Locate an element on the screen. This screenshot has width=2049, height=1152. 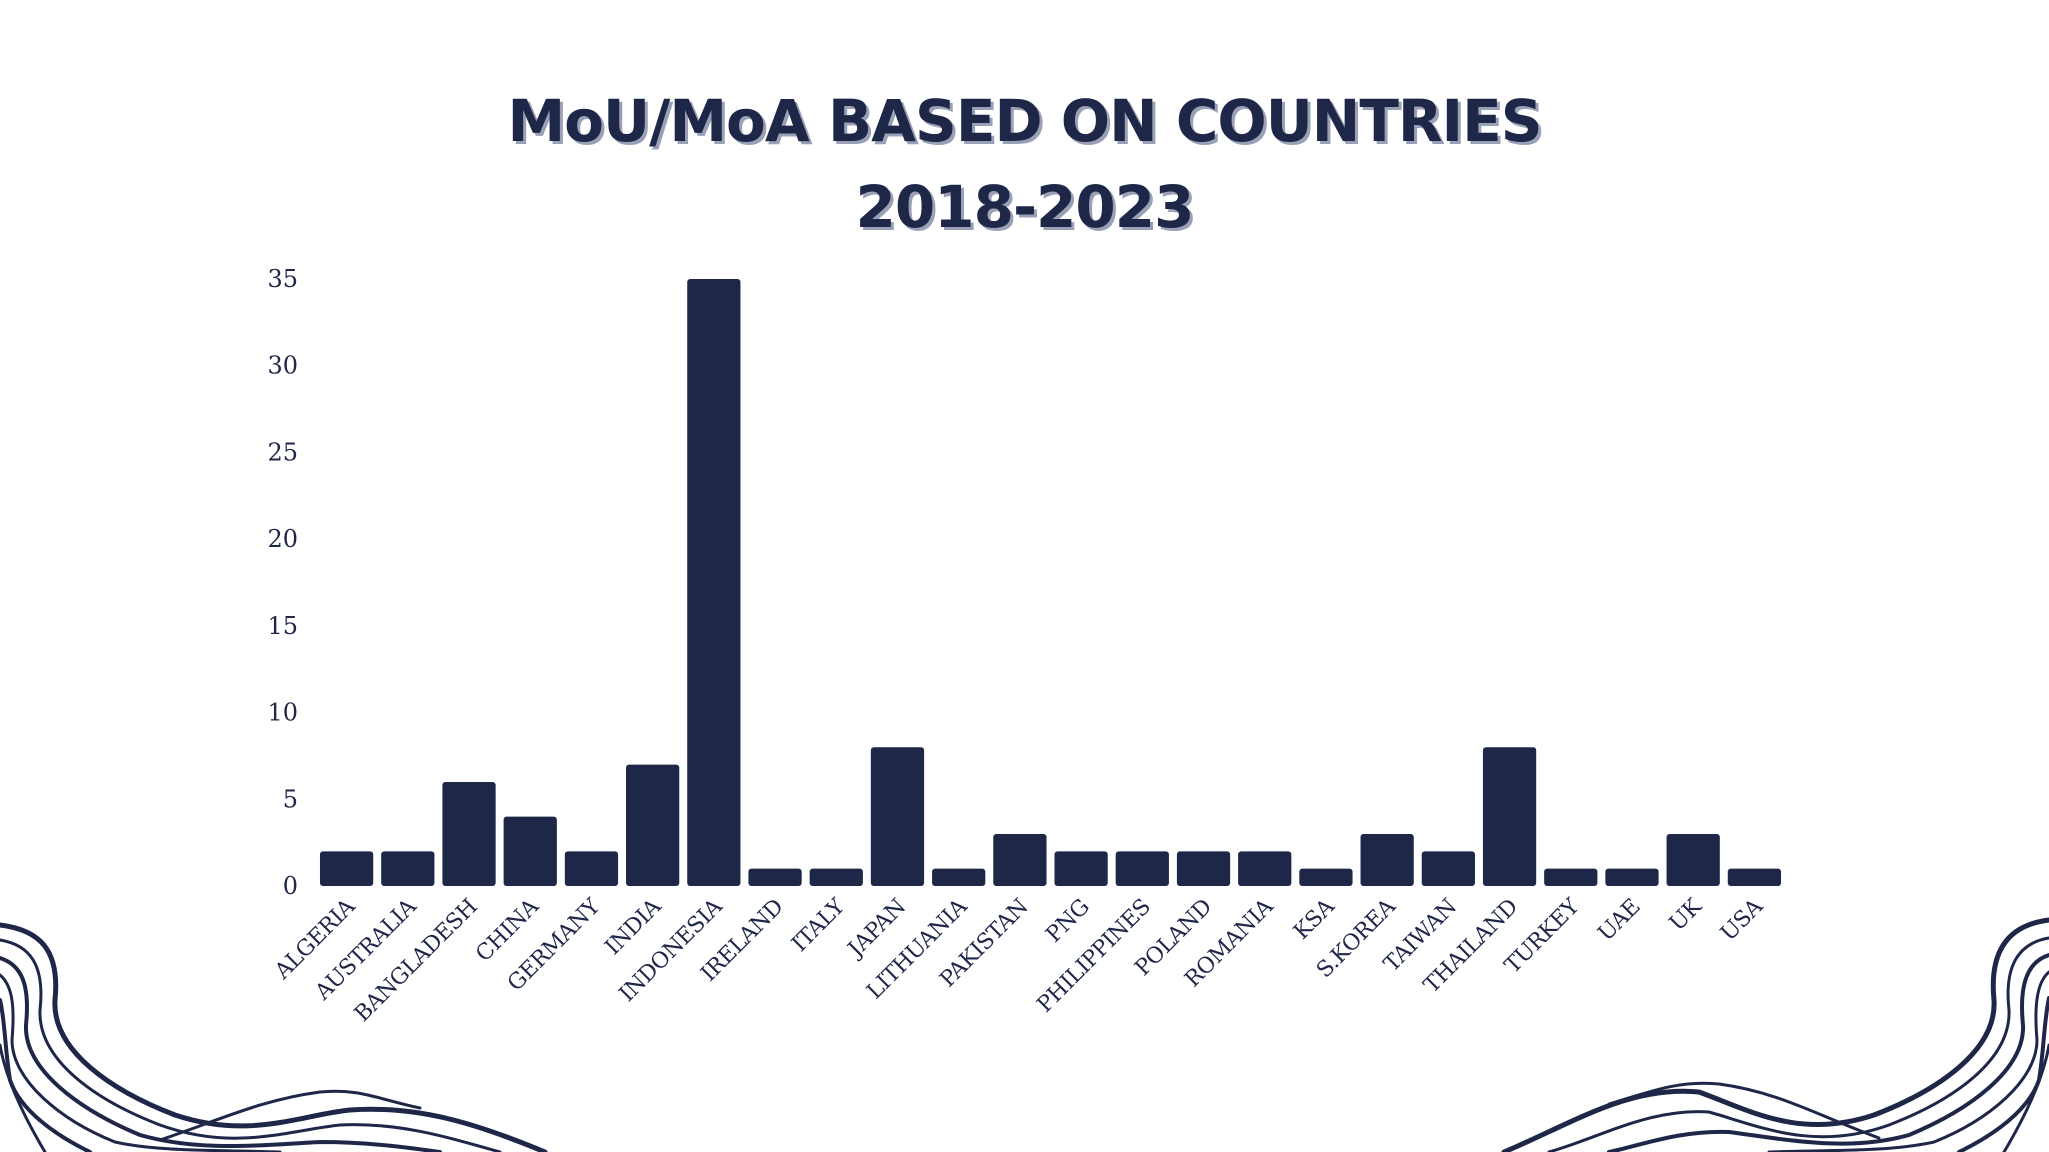
bar-thailand is located at coordinates (1509, 816).